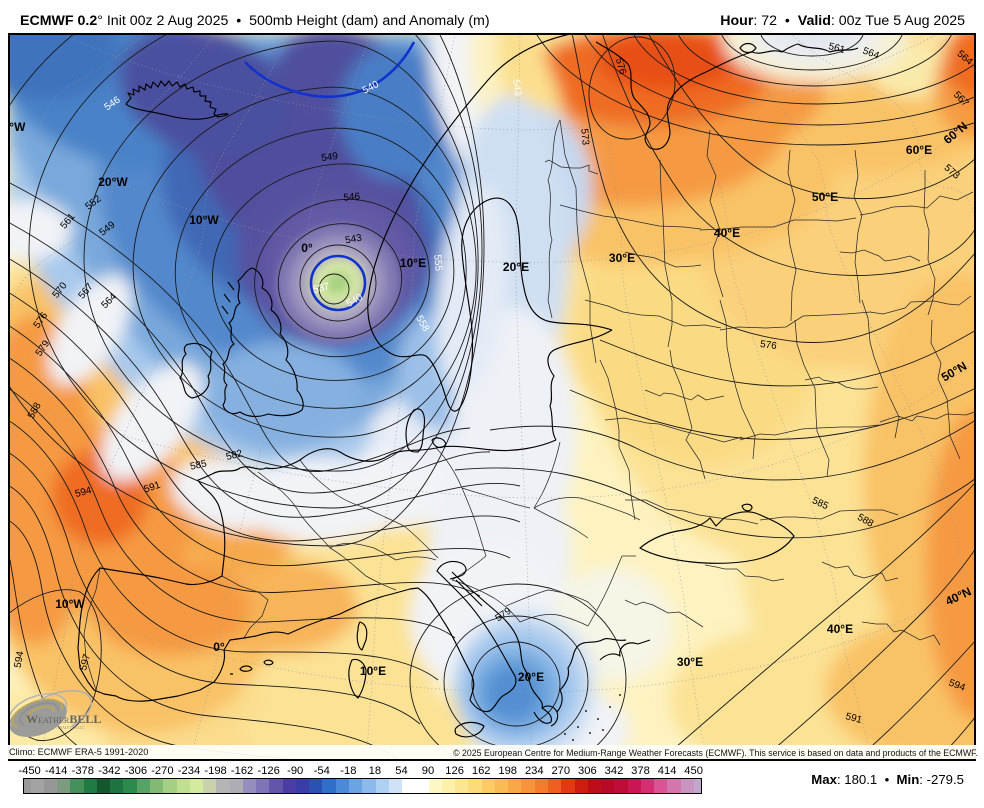 The width and height of the screenshot is (984, 808). I want to click on svg-text: 0°W, so click(17, 127).